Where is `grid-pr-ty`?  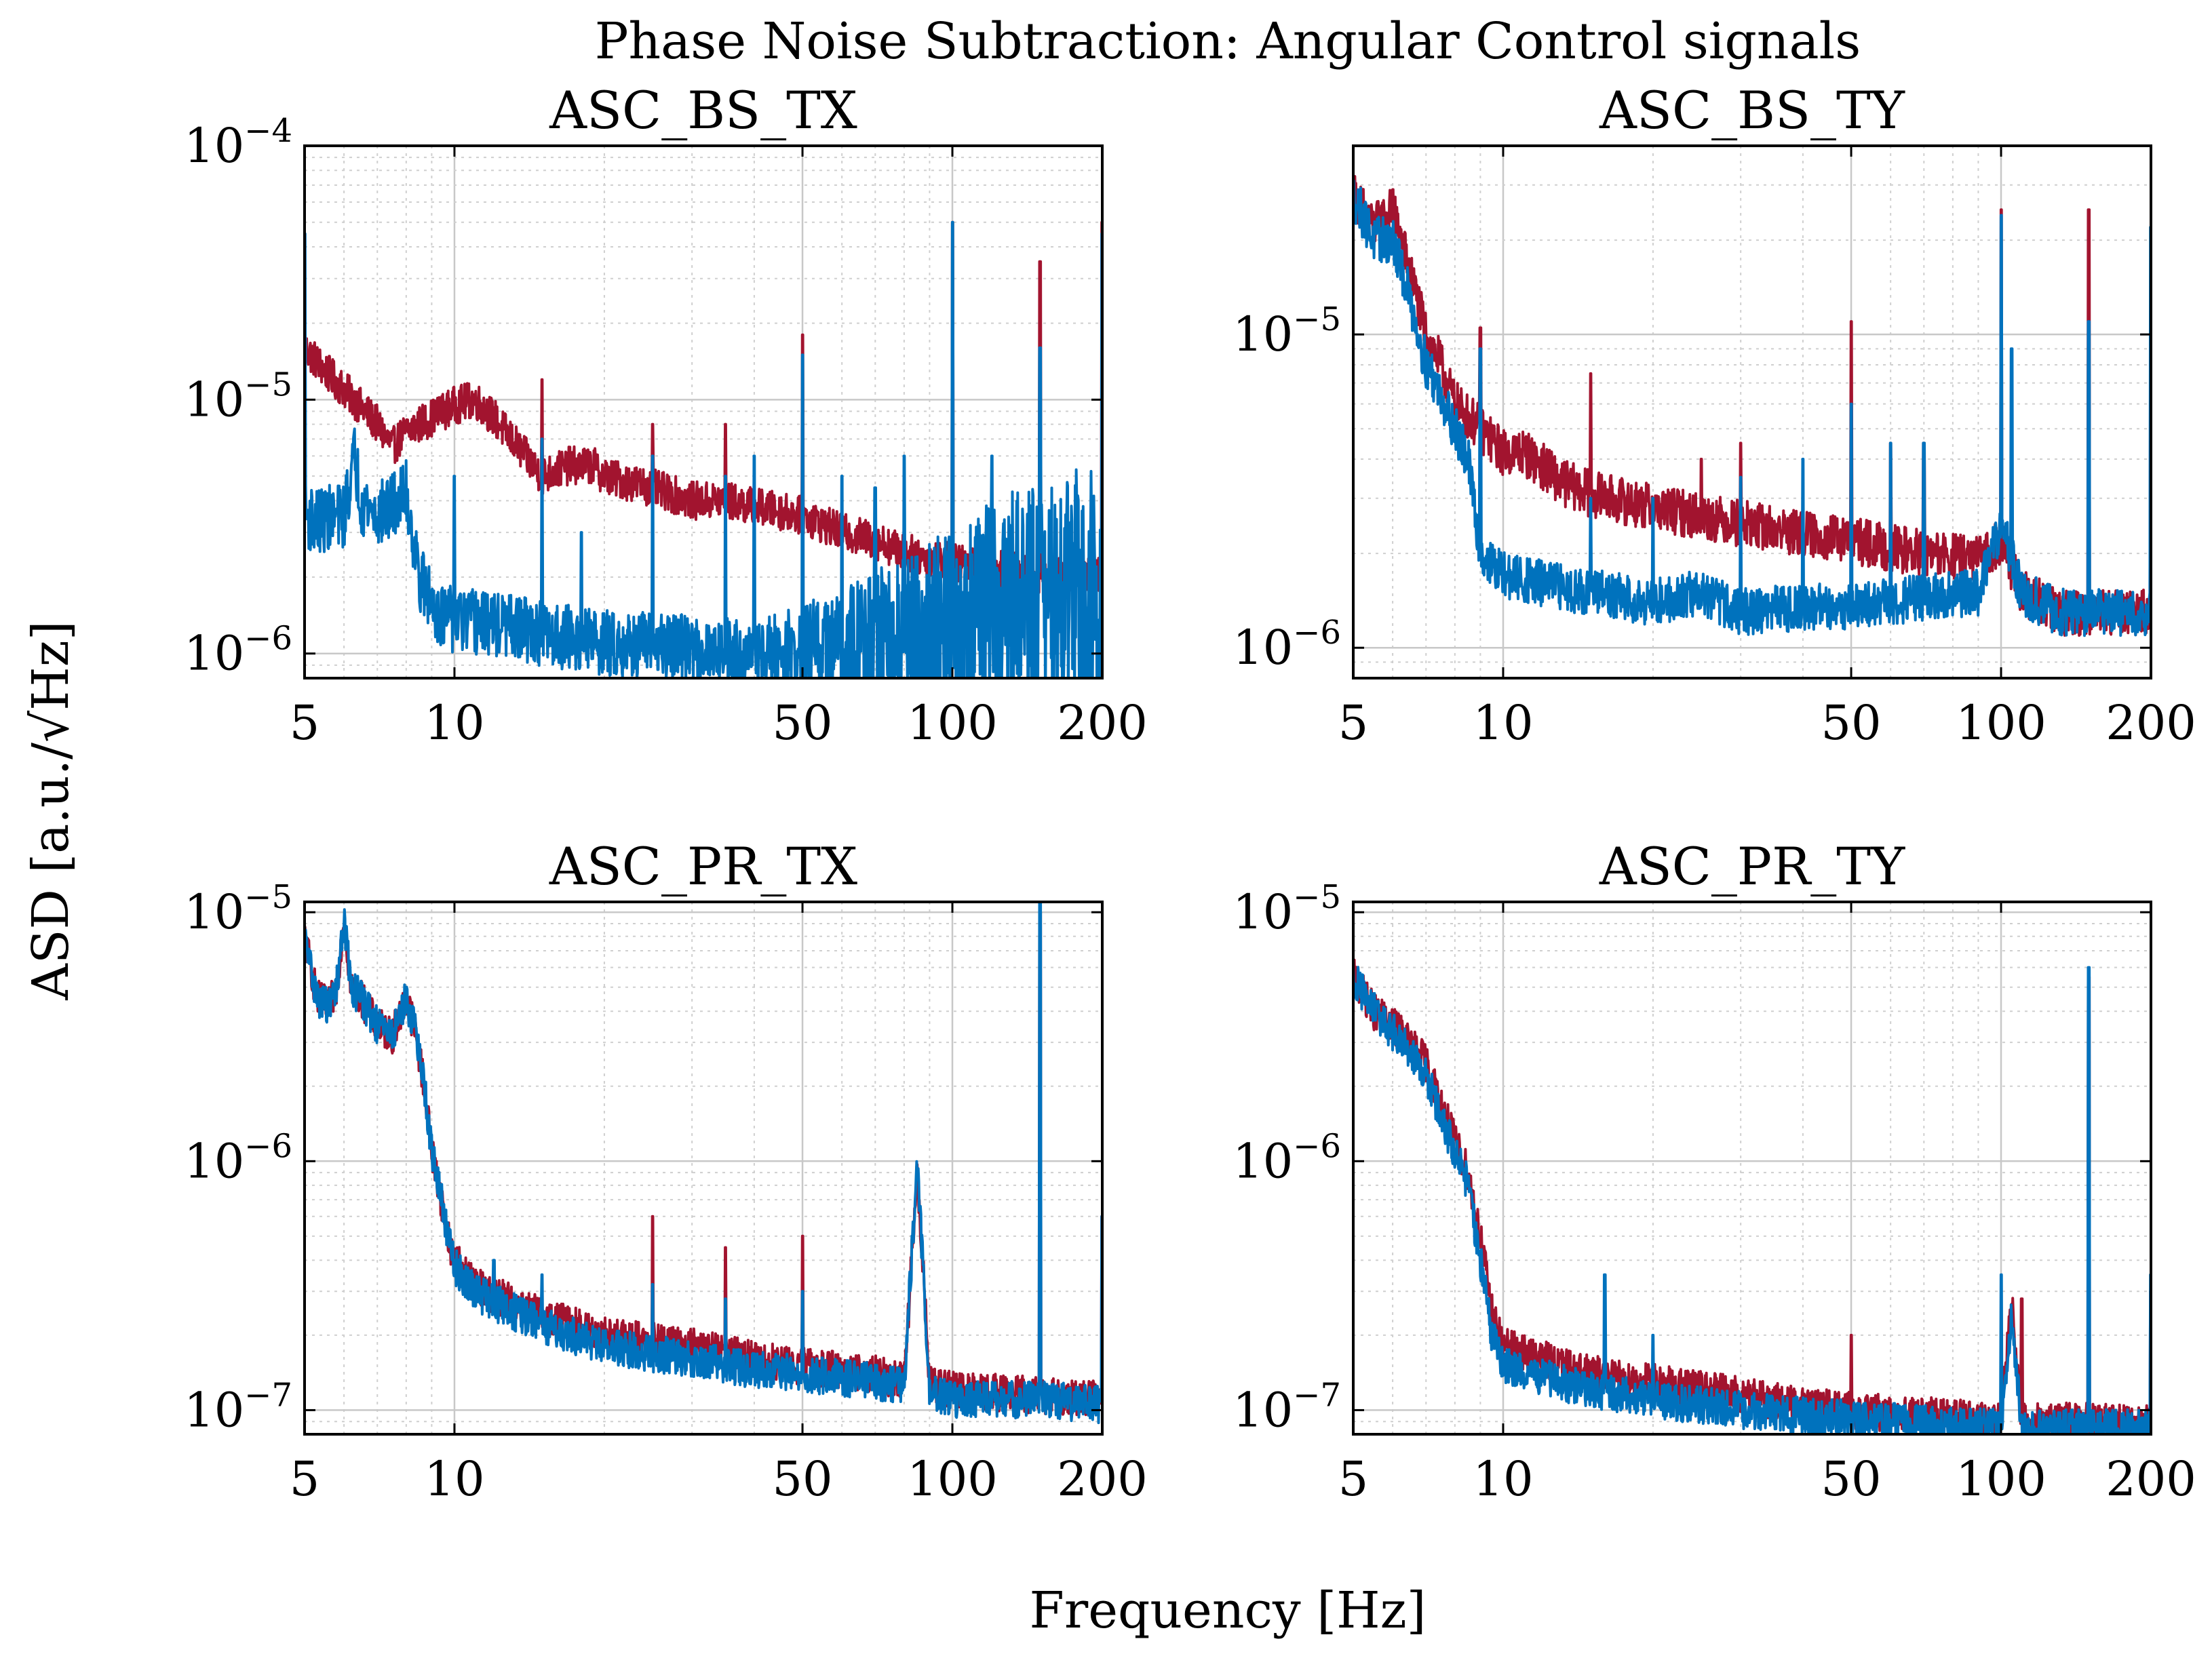 grid-pr-ty is located at coordinates (1752, 1168).